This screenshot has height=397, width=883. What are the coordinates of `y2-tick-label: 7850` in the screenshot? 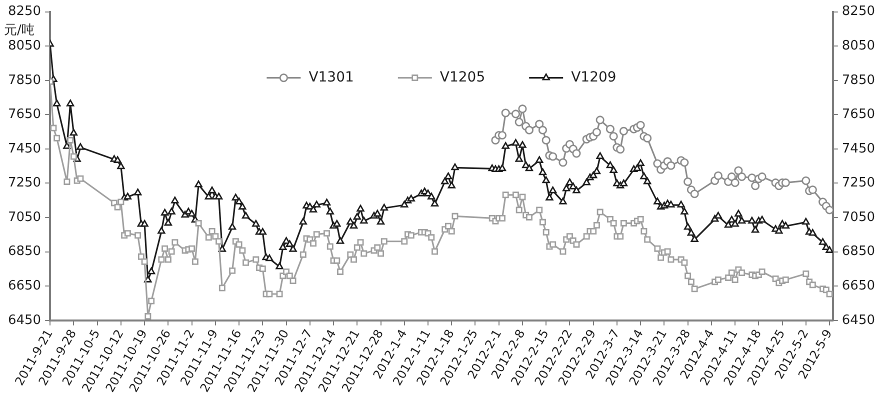 It's located at (859, 80).